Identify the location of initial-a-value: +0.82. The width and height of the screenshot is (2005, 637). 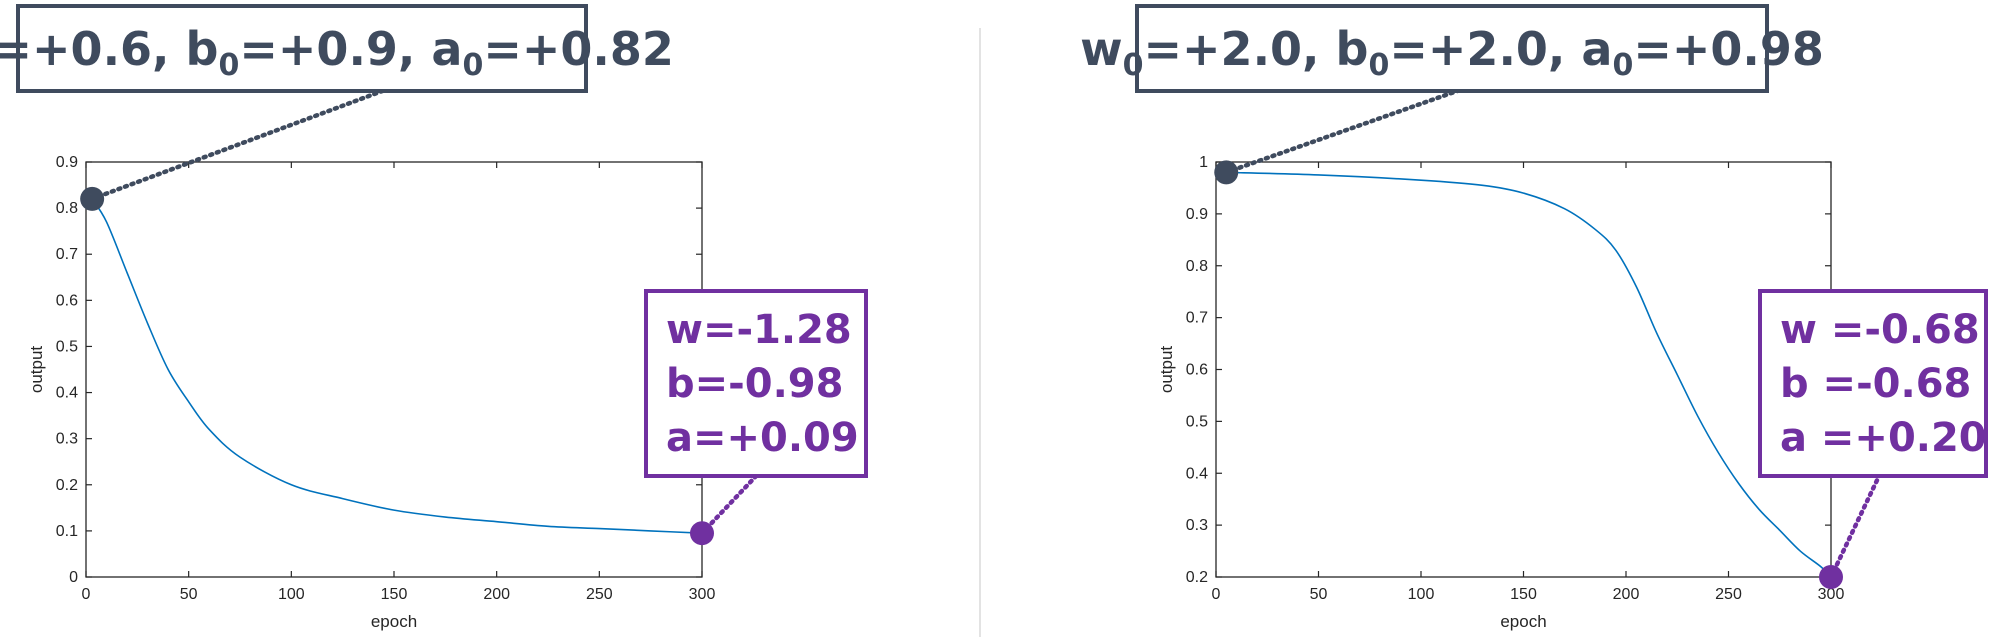
(597, 48).